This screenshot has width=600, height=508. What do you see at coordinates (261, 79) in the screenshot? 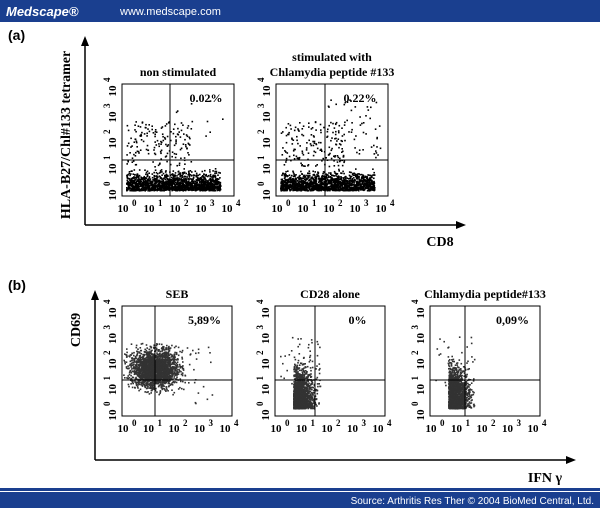
I see `tick-exponent: 4` at bounding box center [261, 79].